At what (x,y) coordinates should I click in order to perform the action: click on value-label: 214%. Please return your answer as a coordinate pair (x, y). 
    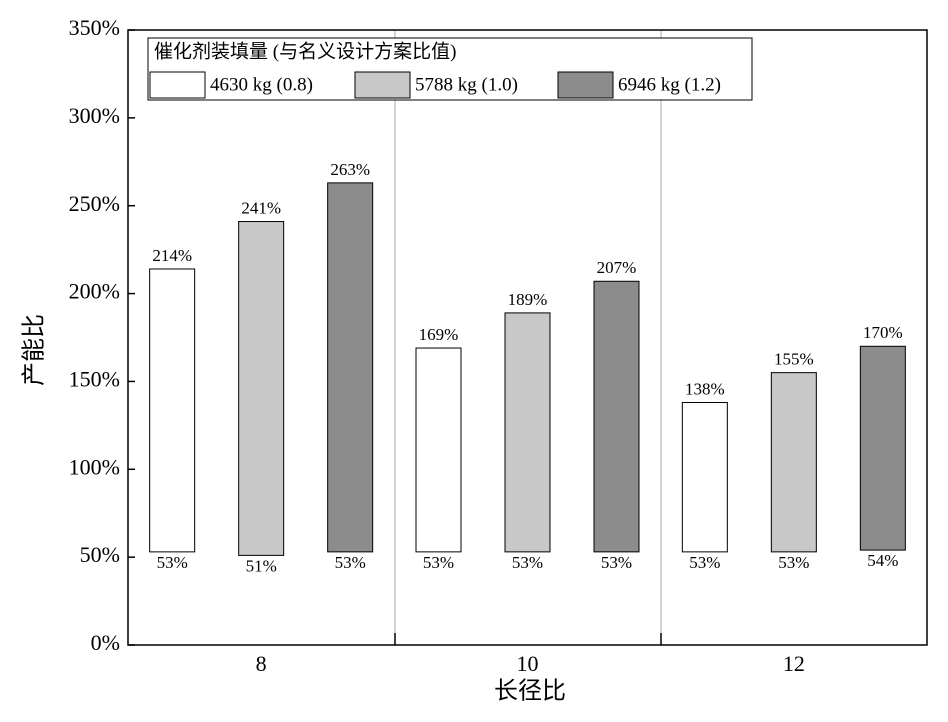
    Looking at the image, I should click on (172, 255).